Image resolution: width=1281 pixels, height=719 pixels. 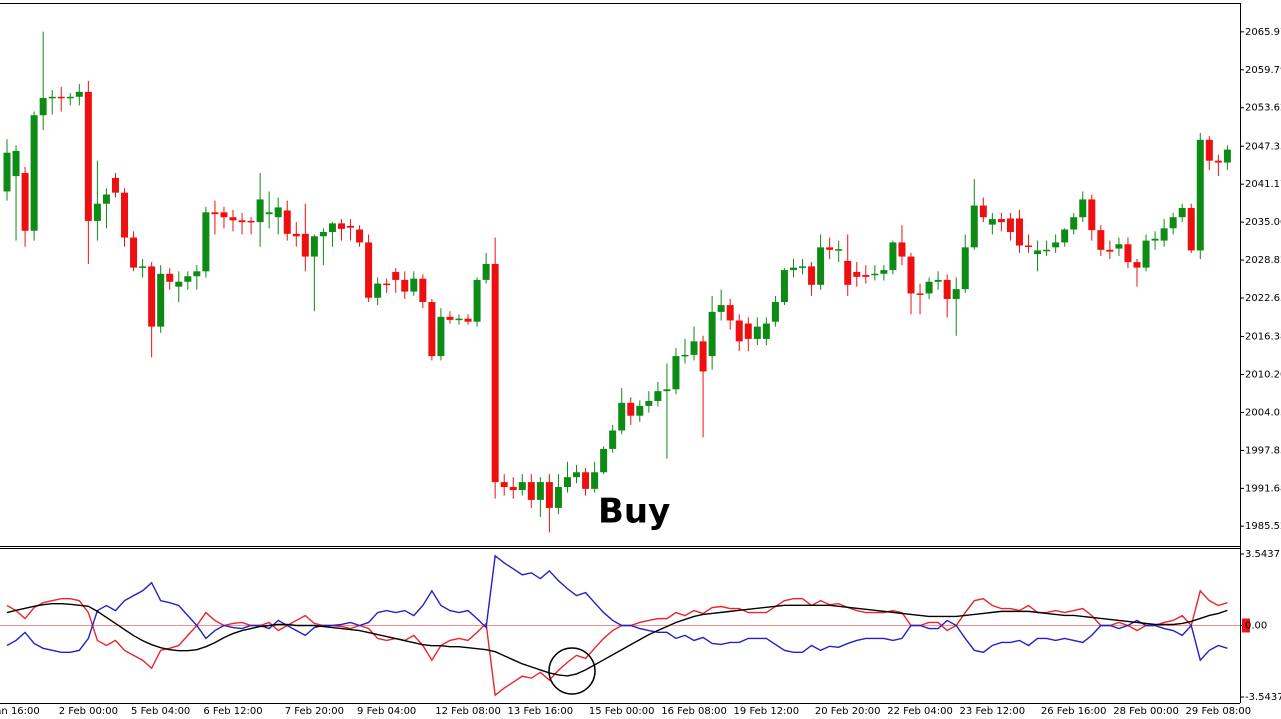 I want to click on tick-label-box, so click(x=1246, y=625).